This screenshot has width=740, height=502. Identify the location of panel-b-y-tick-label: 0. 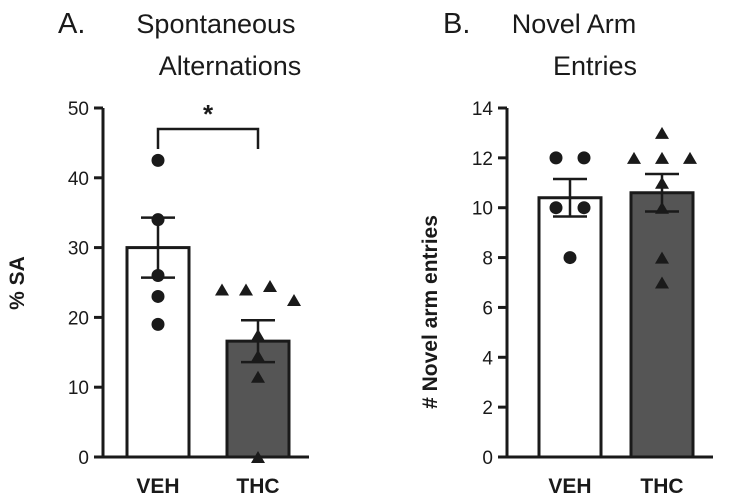
(487, 458).